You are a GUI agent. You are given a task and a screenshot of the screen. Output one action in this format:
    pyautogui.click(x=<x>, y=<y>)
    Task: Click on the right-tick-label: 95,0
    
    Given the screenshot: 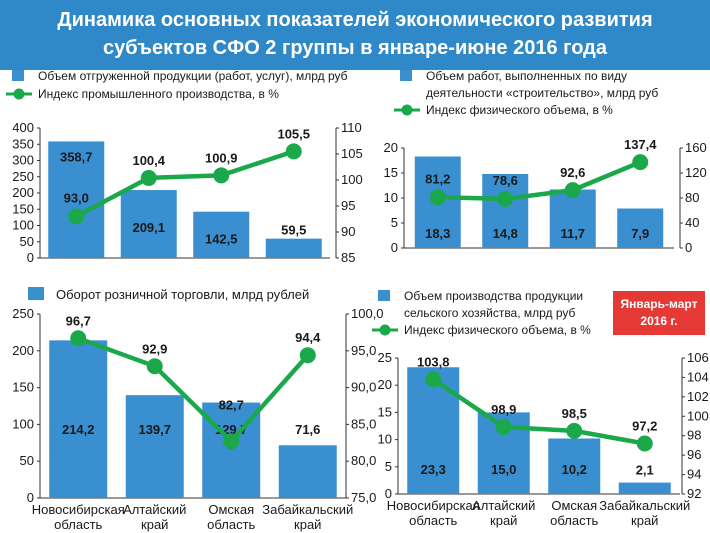 What is the action you would take?
    pyautogui.click(x=363, y=350)
    